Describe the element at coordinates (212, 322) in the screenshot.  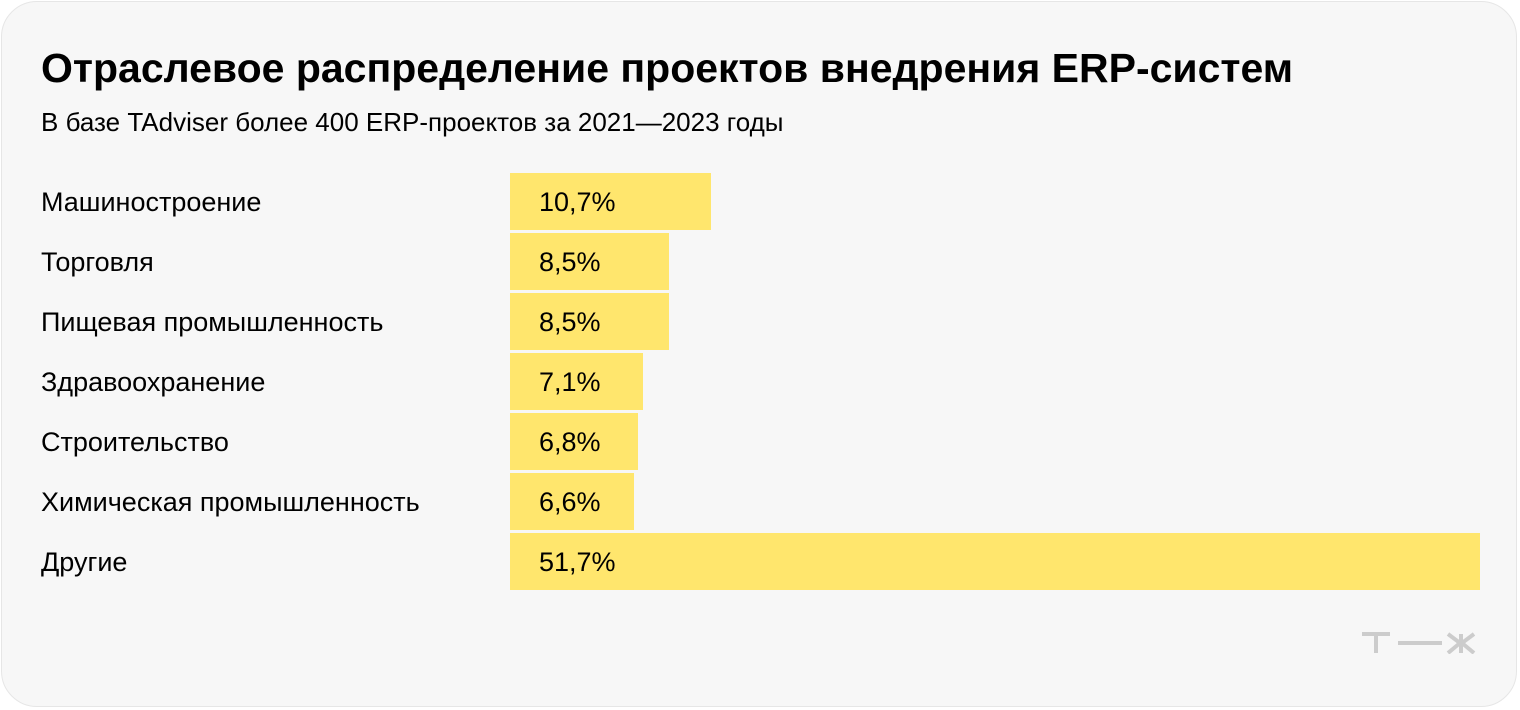
I see `category-label: Пищевая промышленность` at that location.